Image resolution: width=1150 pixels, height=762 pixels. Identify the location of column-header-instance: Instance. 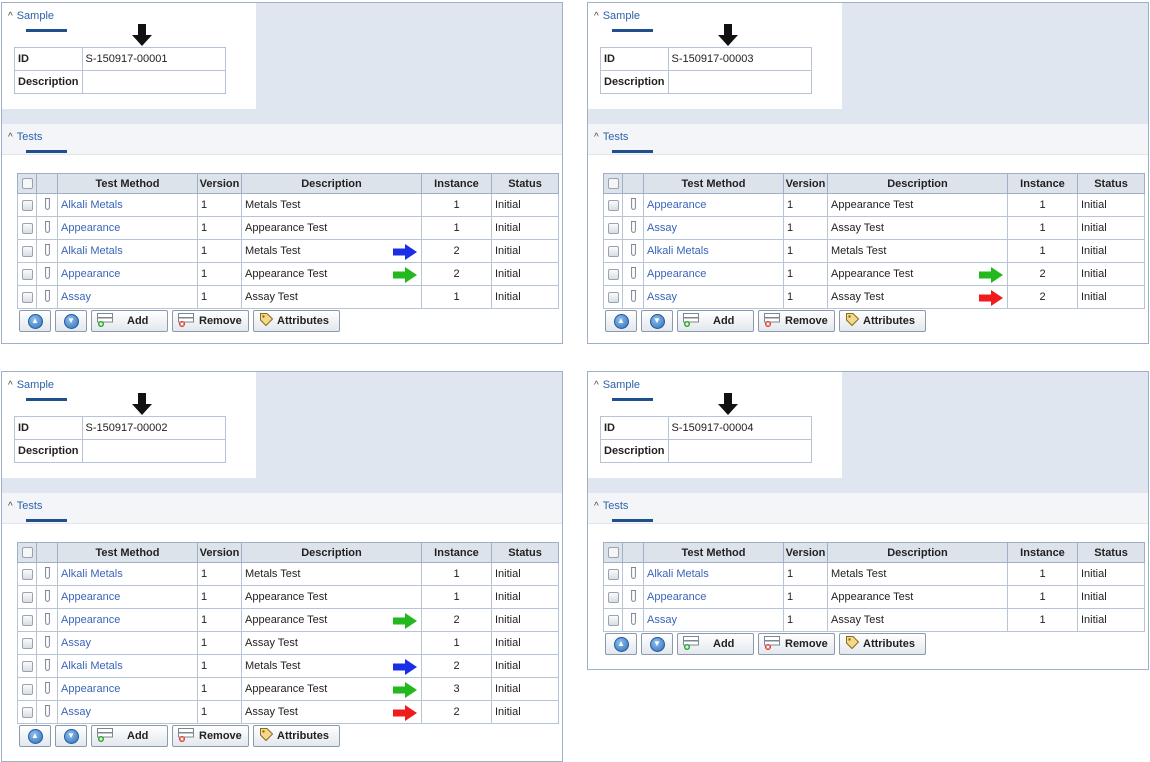
(1042, 552).